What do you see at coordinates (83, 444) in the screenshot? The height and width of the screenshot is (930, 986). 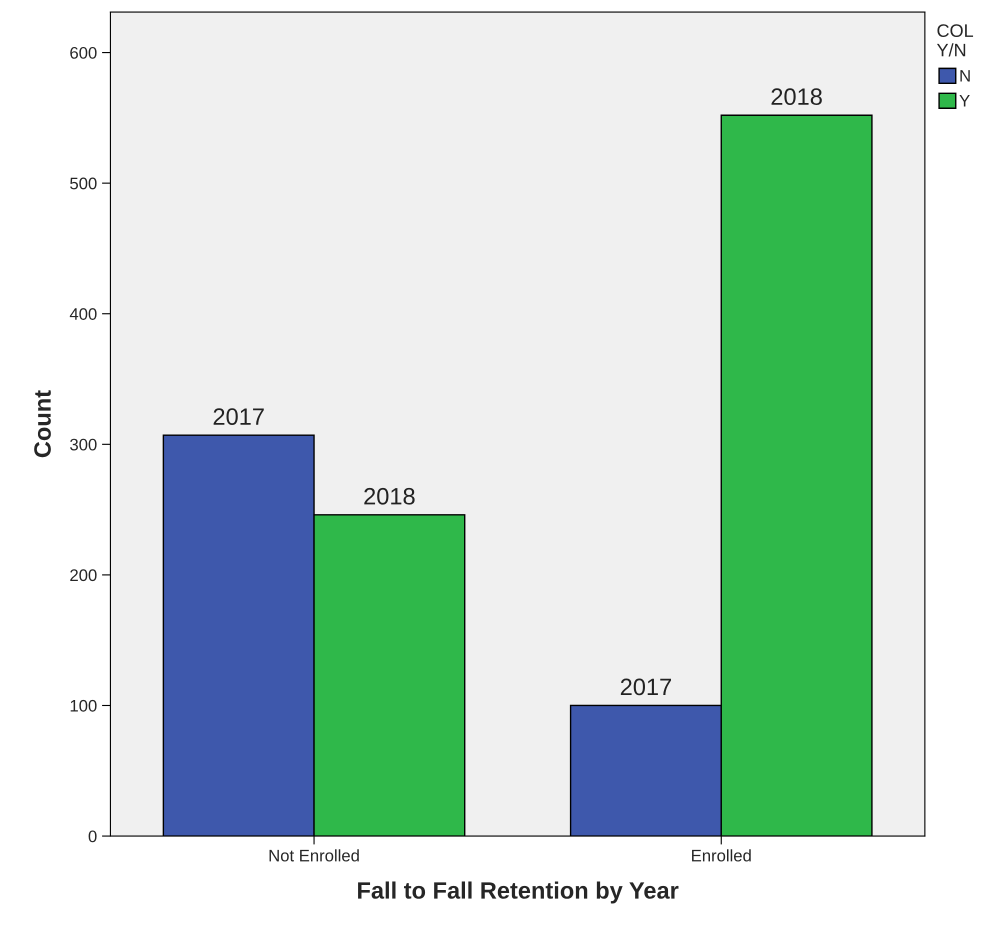 I see `y-tick-label: 300` at bounding box center [83, 444].